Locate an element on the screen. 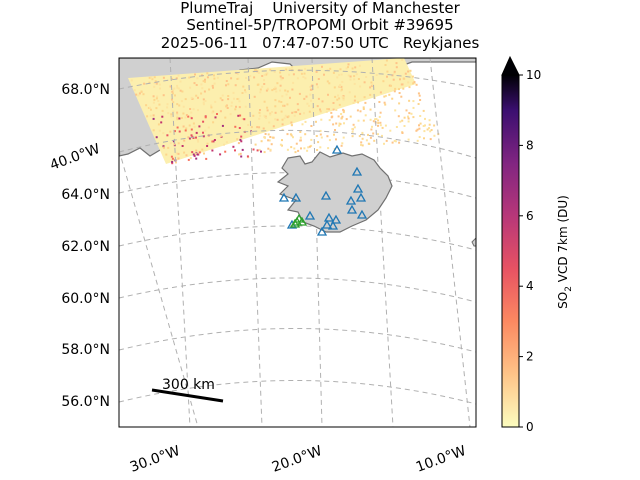  lat-label-56: 56.0°N is located at coordinates (85, 402).